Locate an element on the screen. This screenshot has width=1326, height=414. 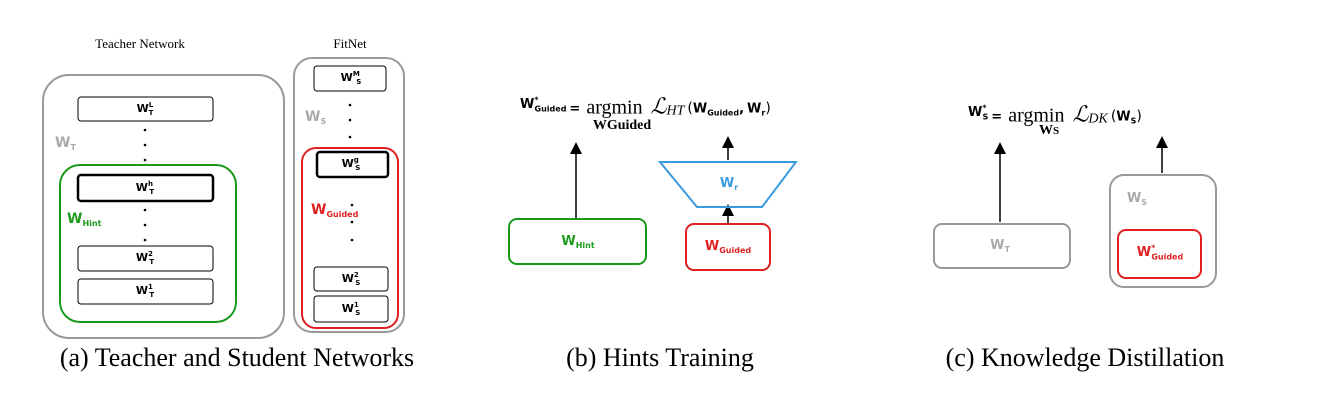
student-layer-label: W2 S is located at coordinates (351, 279).